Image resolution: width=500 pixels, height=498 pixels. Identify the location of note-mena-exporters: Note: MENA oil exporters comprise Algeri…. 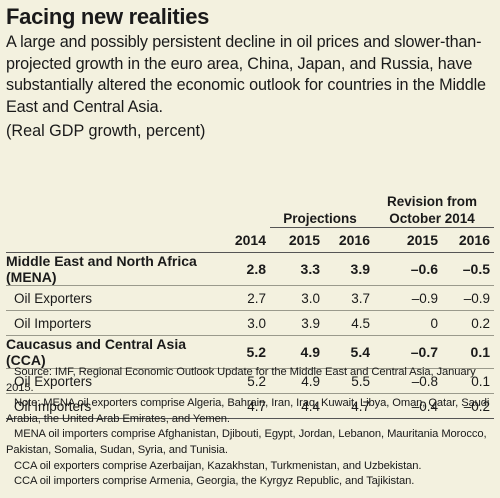
(248, 411).